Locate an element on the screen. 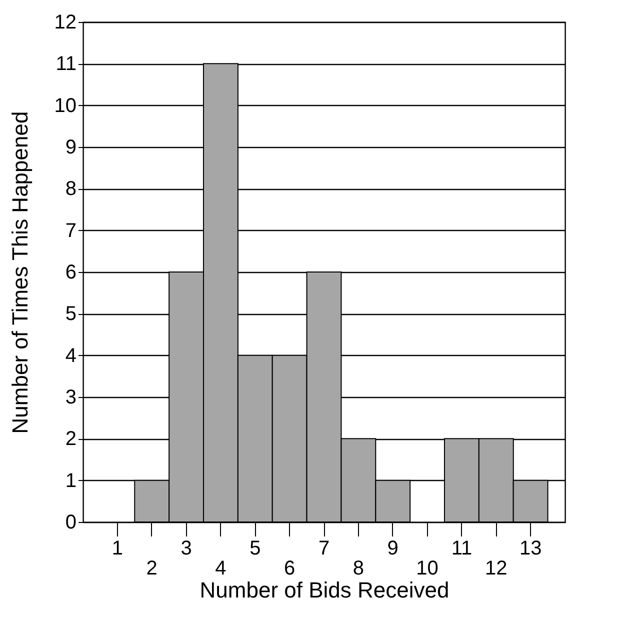 This screenshot has width=628, height=617. x-tick-label: 11 is located at coordinates (461, 549).